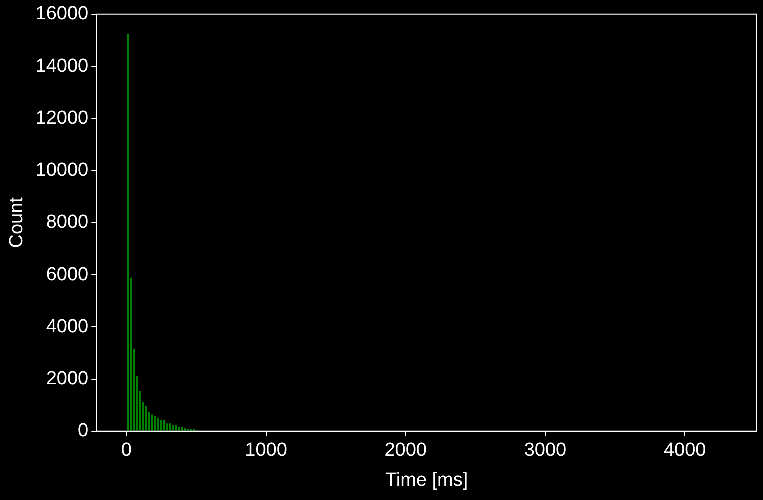  Describe the element at coordinates (83, 431) in the screenshot. I see `y-tick-label: 0` at that location.